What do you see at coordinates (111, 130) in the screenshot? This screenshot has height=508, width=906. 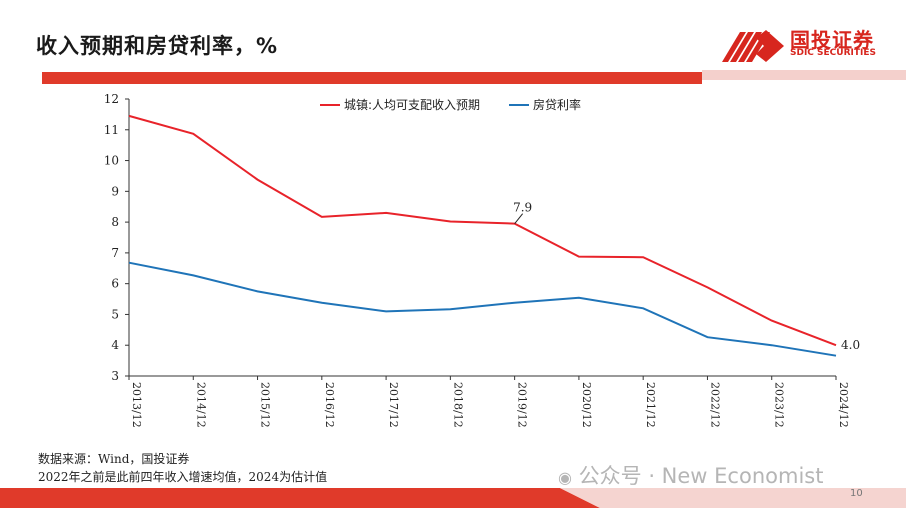 I see `y-tick-label: 11` at bounding box center [111, 130].